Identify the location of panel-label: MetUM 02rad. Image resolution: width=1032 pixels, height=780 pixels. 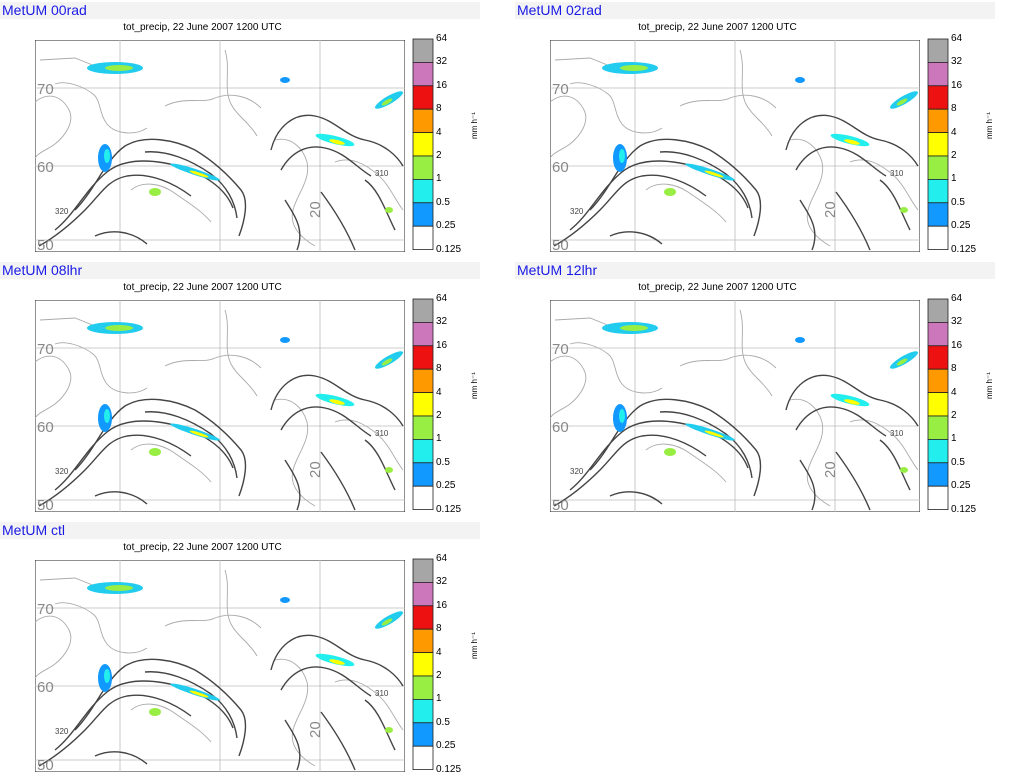
(559, 10).